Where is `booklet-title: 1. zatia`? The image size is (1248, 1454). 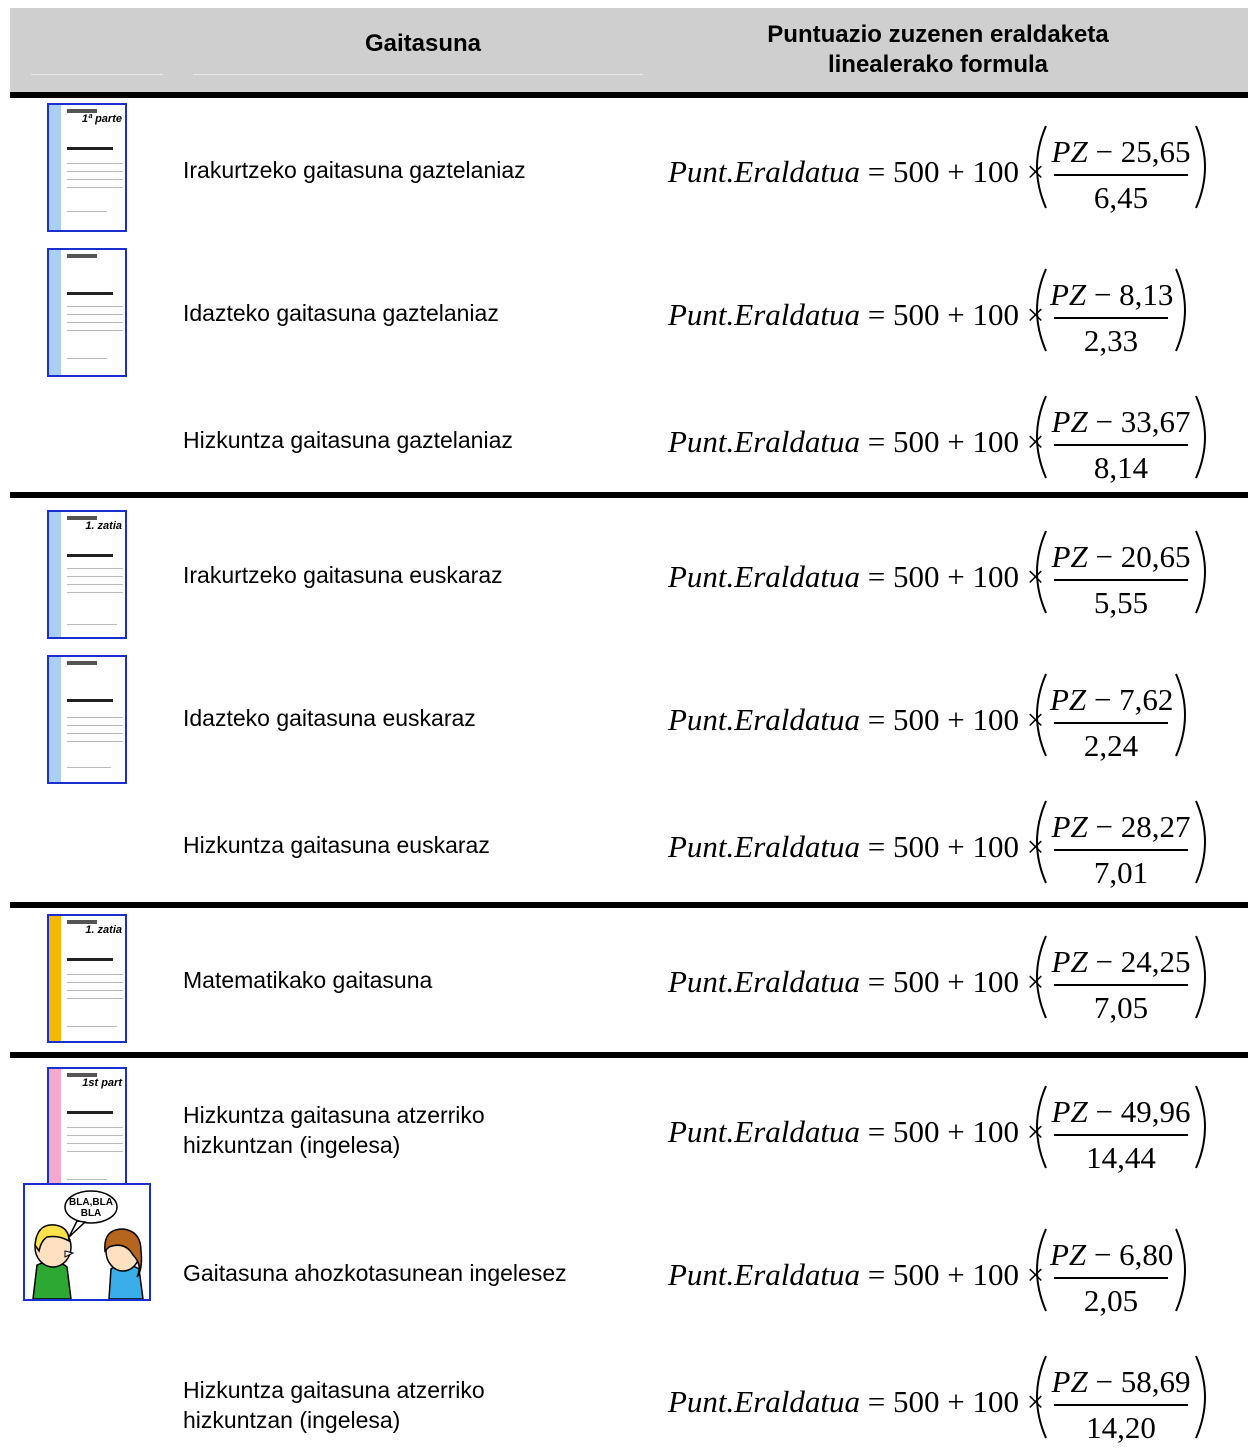
booklet-title: 1. zatia is located at coordinates (103, 526).